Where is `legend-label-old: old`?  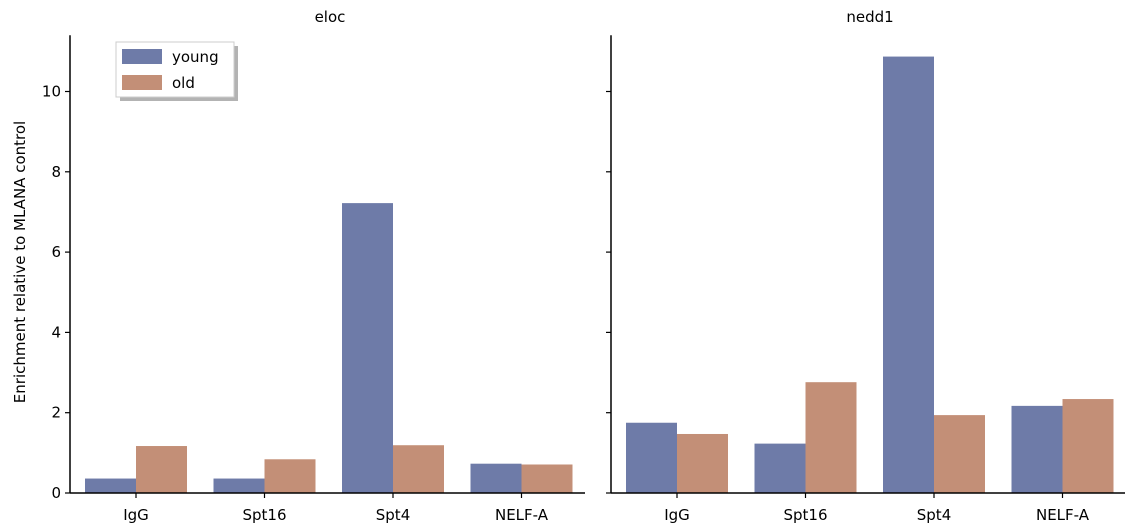 legend-label-old: old is located at coordinates (183, 83).